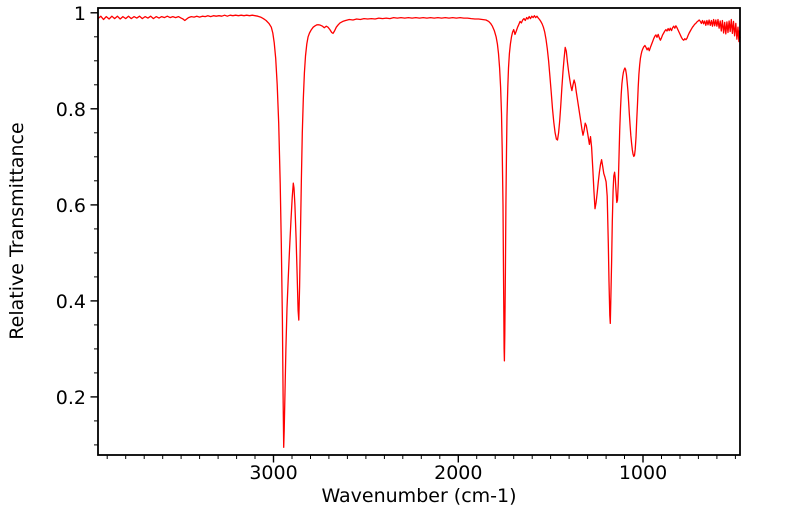  Describe the element at coordinates (71, 302) in the screenshot. I see `y-tick-label: 0.4` at that location.